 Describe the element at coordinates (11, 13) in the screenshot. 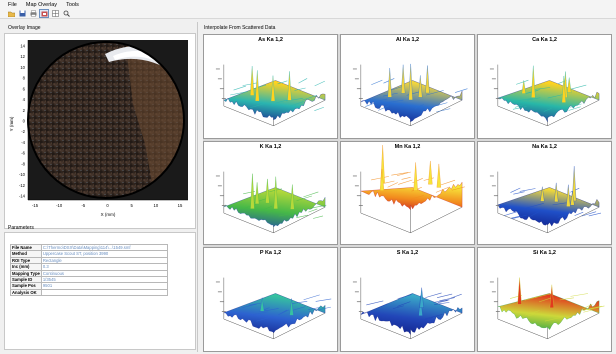

I see `folder-open-icon` at that location.